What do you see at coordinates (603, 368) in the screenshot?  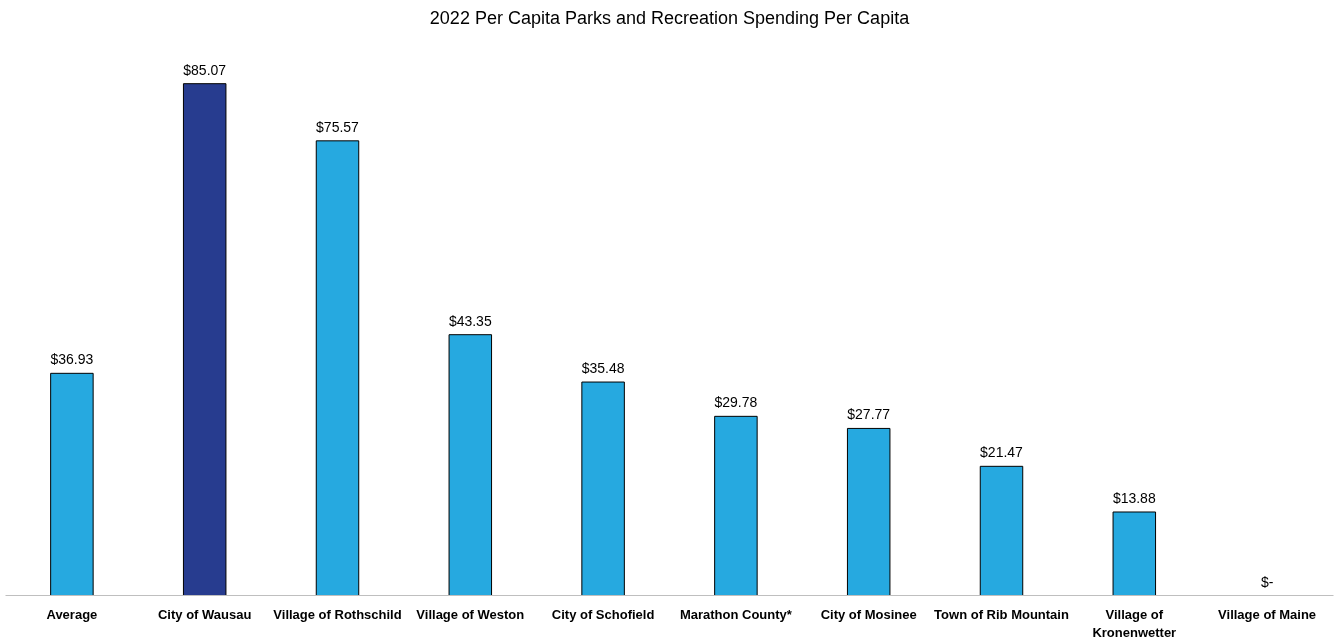 I see `data-label: $35.48` at bounding box center [603, 368].